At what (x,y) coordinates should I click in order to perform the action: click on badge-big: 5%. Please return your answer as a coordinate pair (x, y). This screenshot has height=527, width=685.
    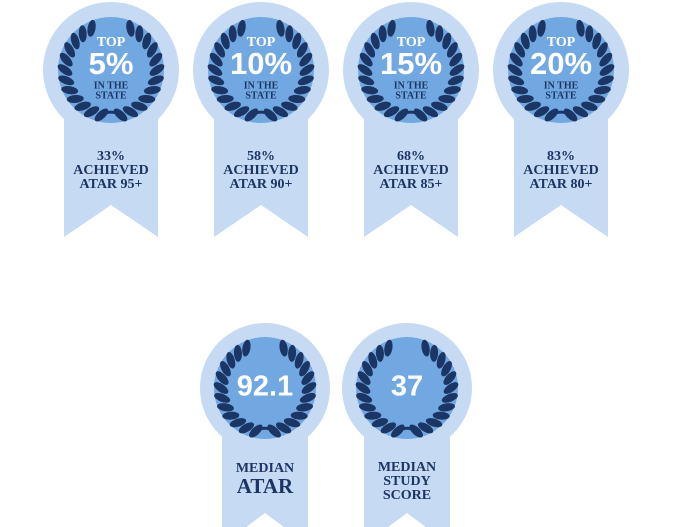
    Looking at the image, I should click on (111, 63).